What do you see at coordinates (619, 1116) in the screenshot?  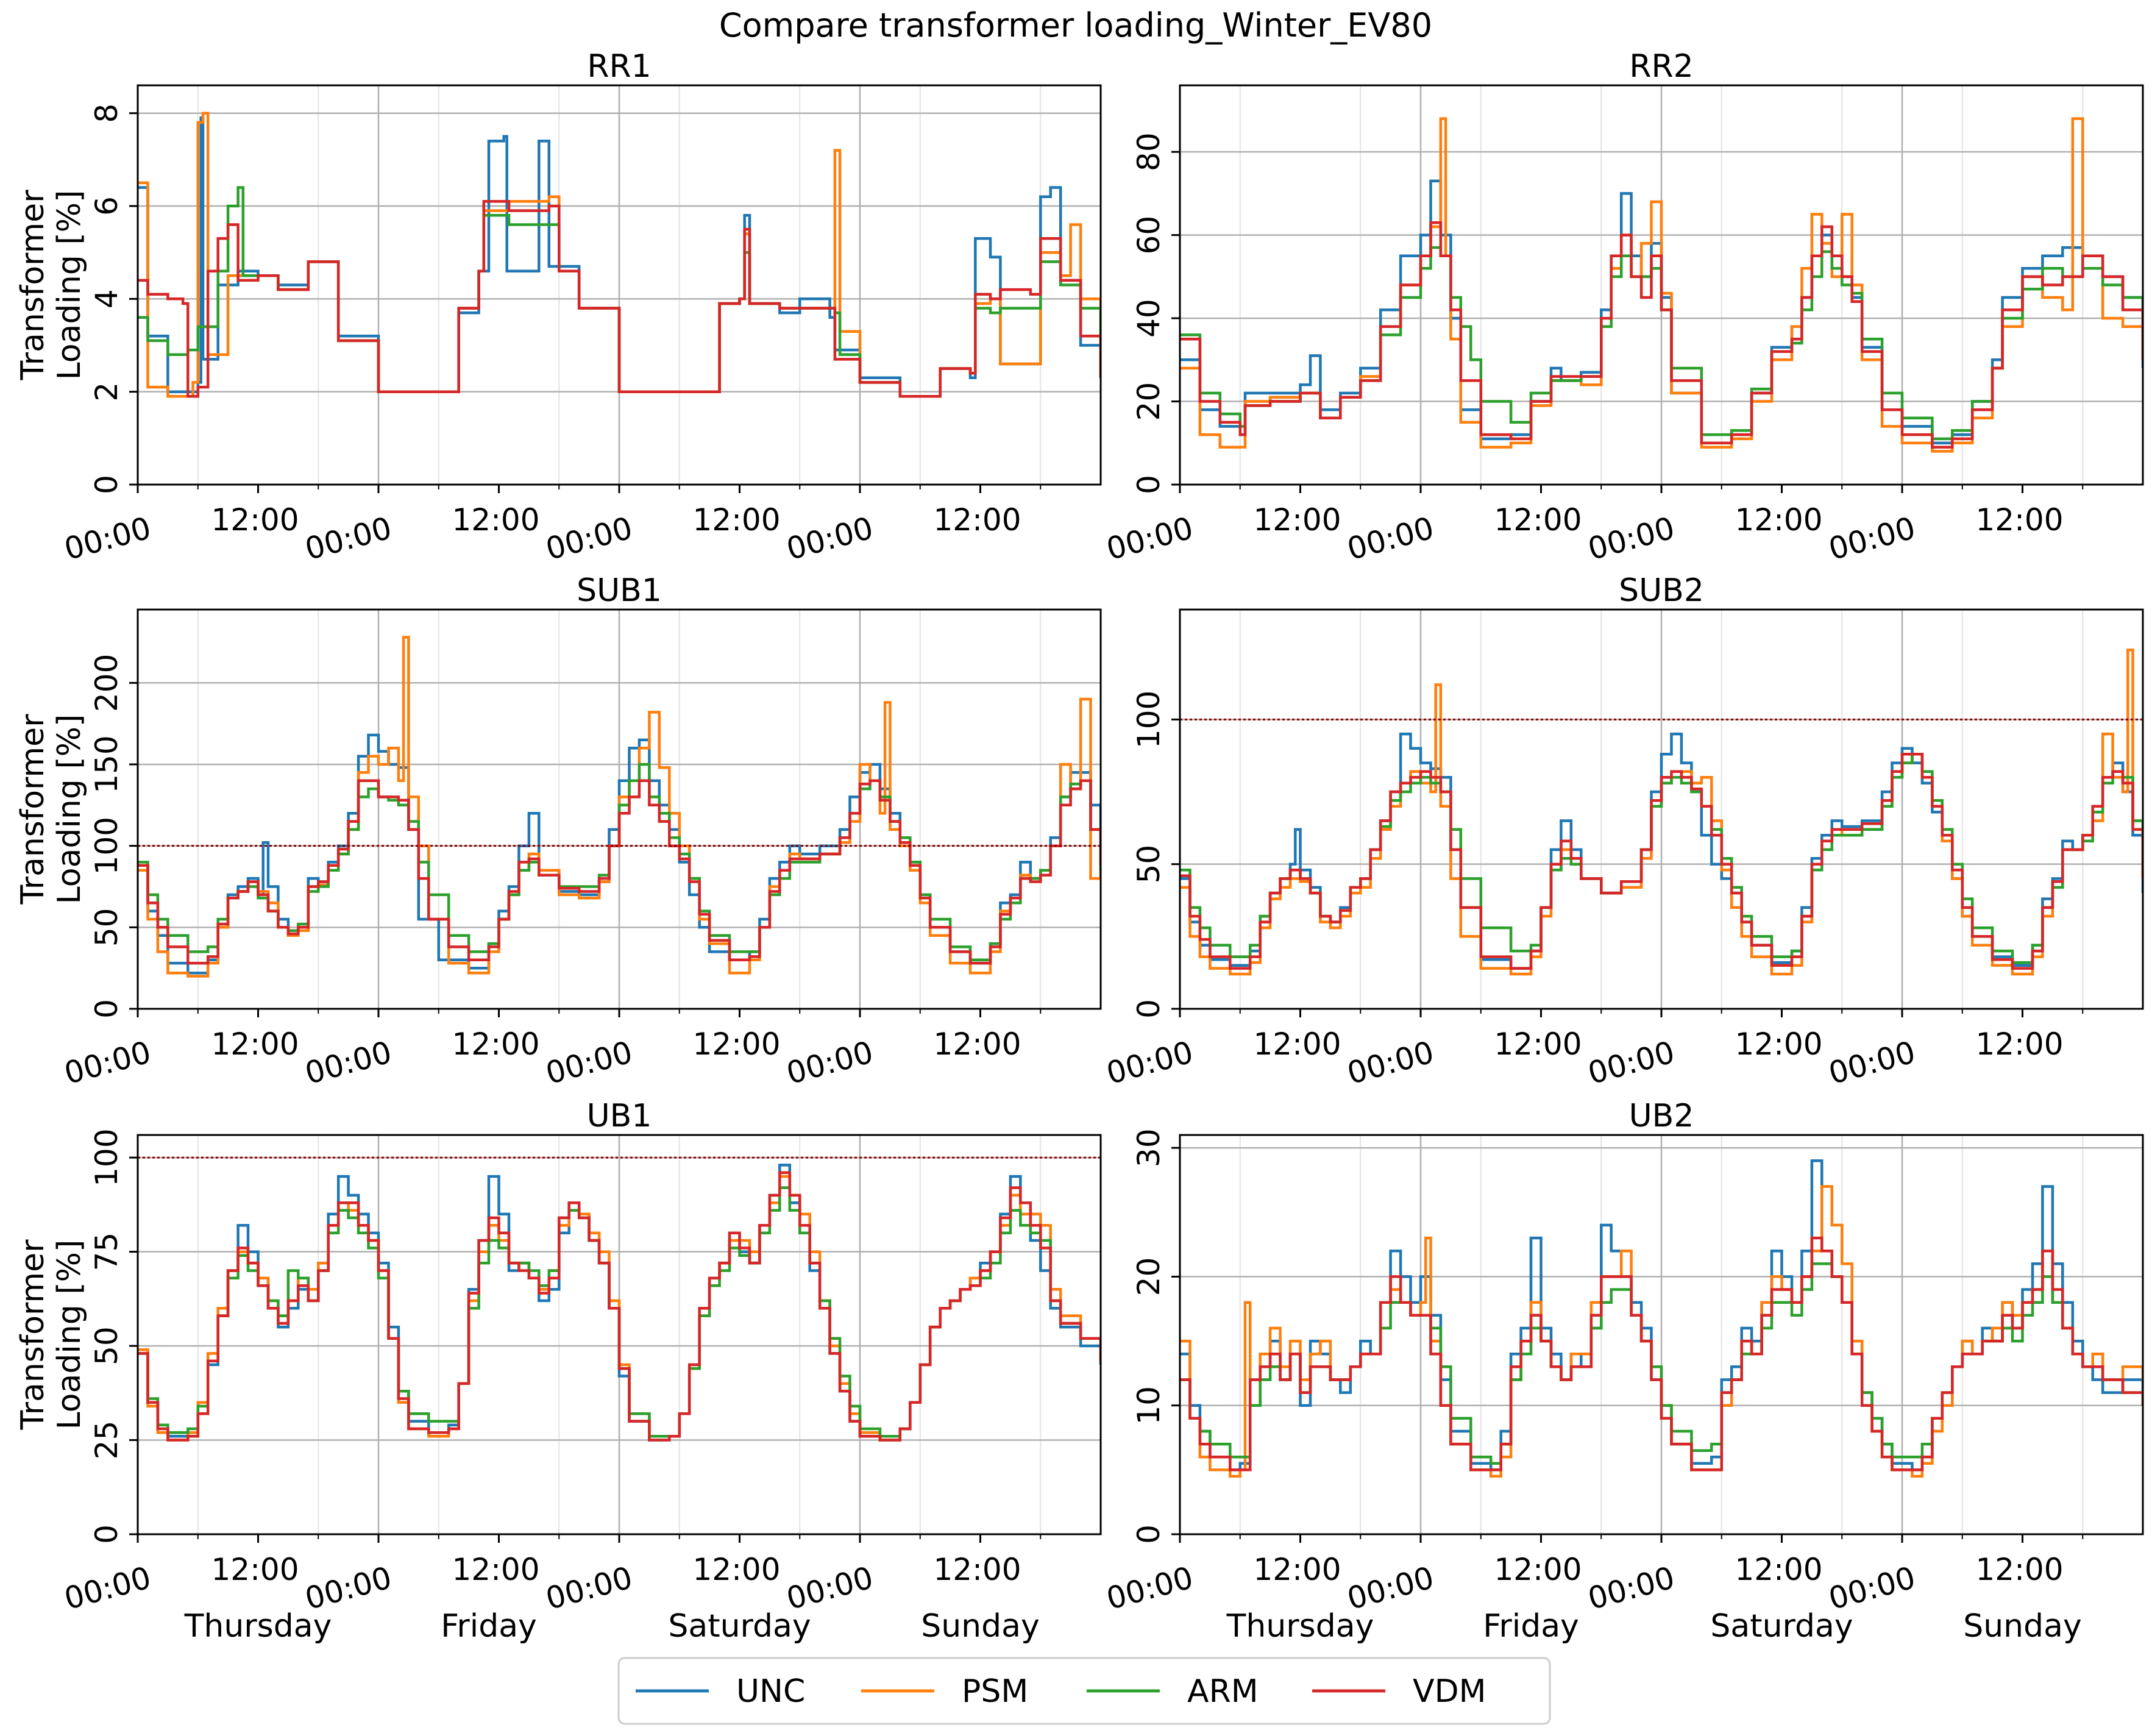 I see `subplot-title: UB1` at bounding box center [619, 1116].